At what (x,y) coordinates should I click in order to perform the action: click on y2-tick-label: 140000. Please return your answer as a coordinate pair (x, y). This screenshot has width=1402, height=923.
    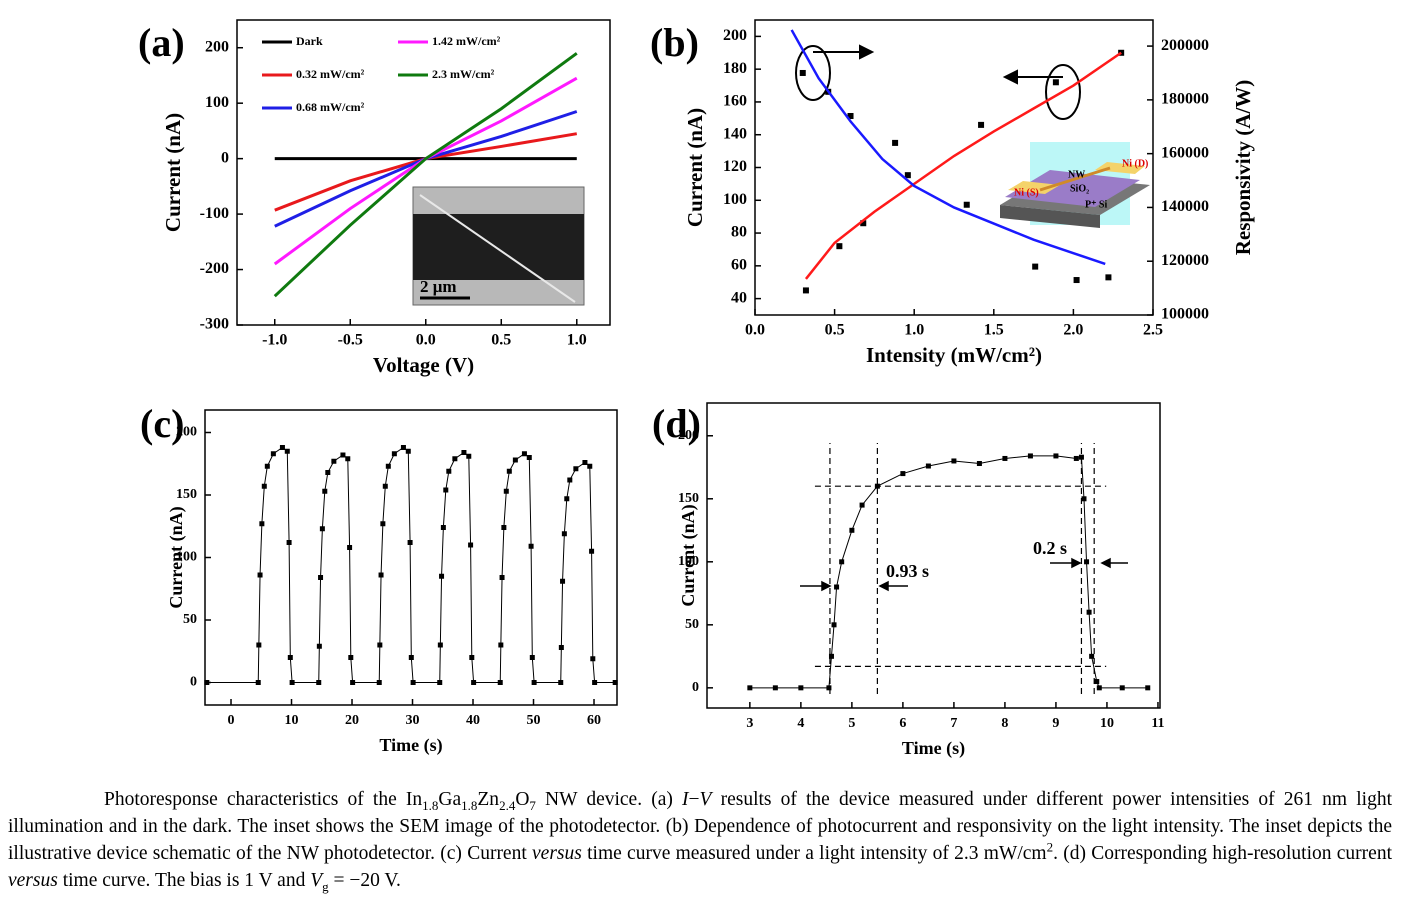
    Looking at the image, I should click on (1185, 206).